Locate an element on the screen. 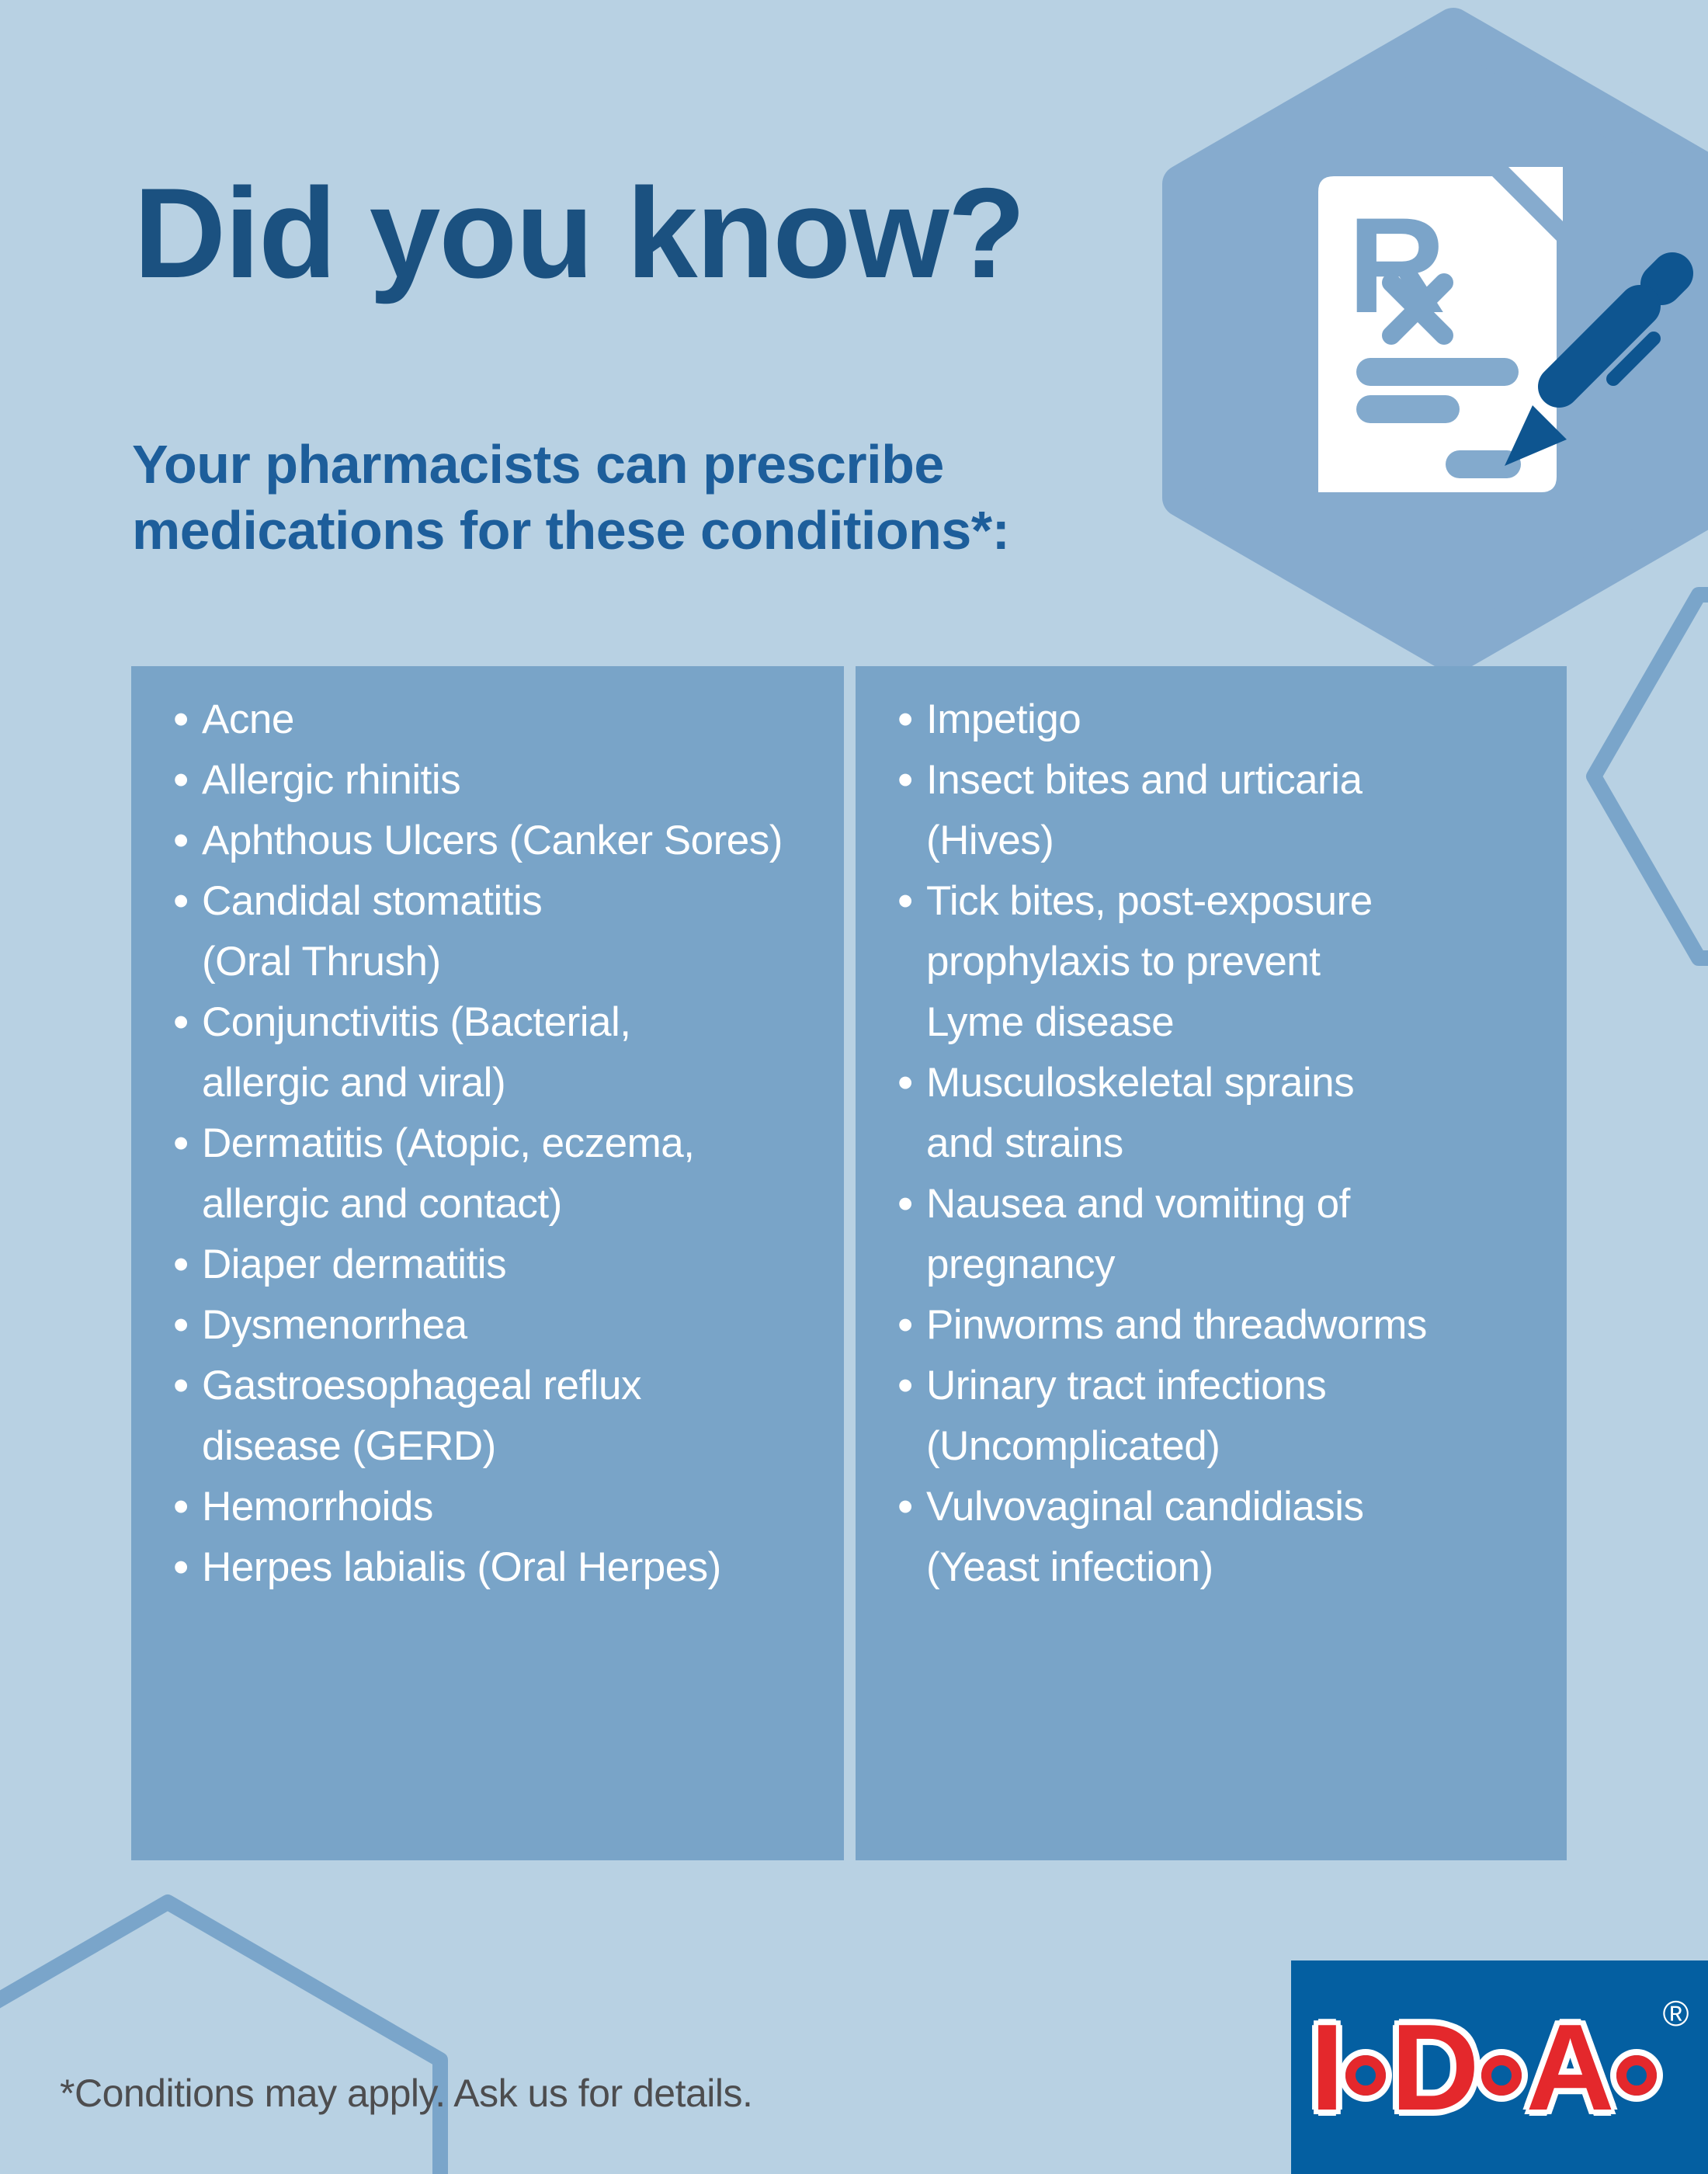 Image resolution: width=1708 pixels, height=2174 pixels. ida-logo-box: I D A ® is located at coordinates (1499, 2067).